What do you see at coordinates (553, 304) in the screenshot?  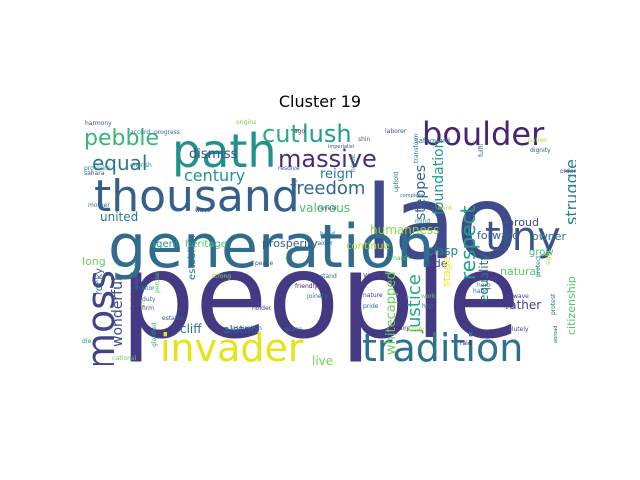 I see `cloud-word-protest: protest` at bounding box center [553, 304].